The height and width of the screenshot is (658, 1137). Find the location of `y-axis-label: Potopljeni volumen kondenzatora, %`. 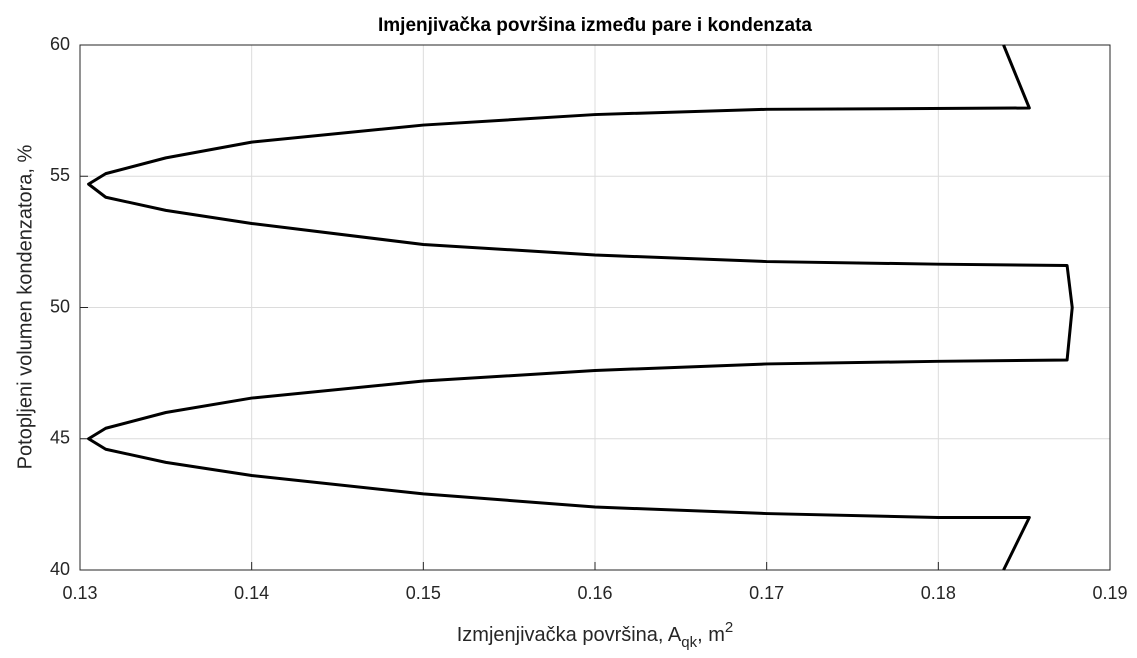

y-axis-label: Potopljeni volumen kondenzatora, % is located at coordinates (25, 306).